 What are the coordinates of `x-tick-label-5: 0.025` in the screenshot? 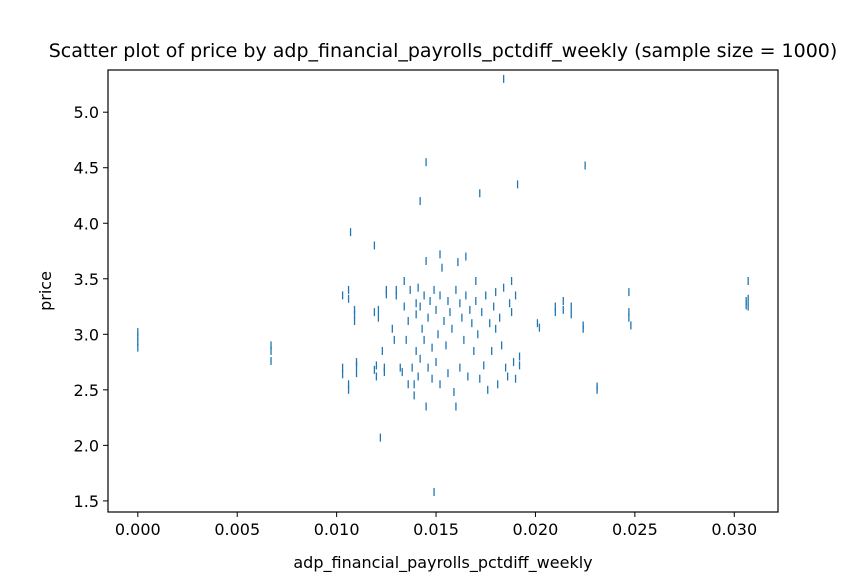 It's located at (635, 529).